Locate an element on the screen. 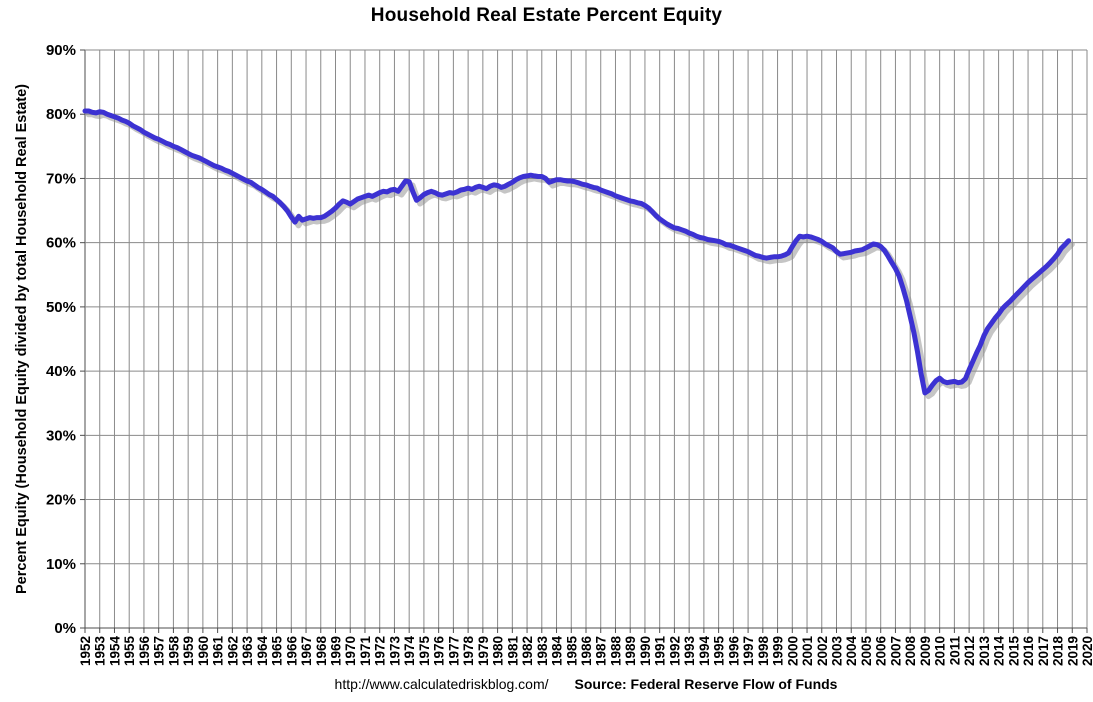 The width and height of the screenshot is (1093, 702). svg-text: 1959 is located at coordinates (188, 651).